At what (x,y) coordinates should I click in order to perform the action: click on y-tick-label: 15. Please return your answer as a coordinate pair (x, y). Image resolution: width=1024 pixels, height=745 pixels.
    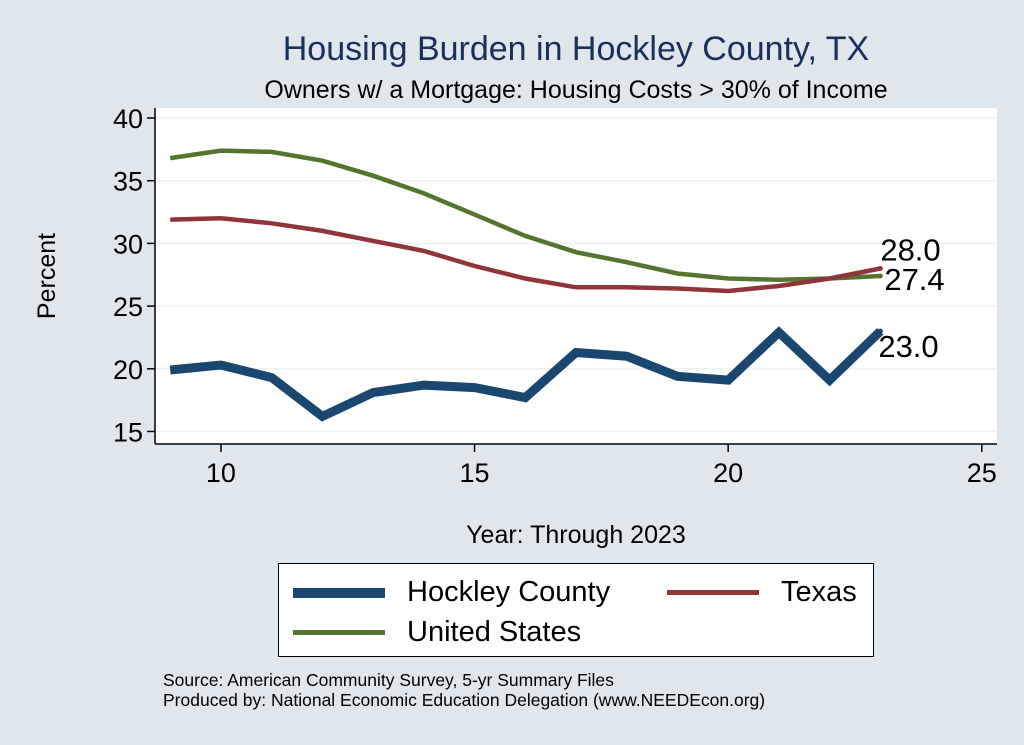
    Looking at the image, I should click on (128, 432).